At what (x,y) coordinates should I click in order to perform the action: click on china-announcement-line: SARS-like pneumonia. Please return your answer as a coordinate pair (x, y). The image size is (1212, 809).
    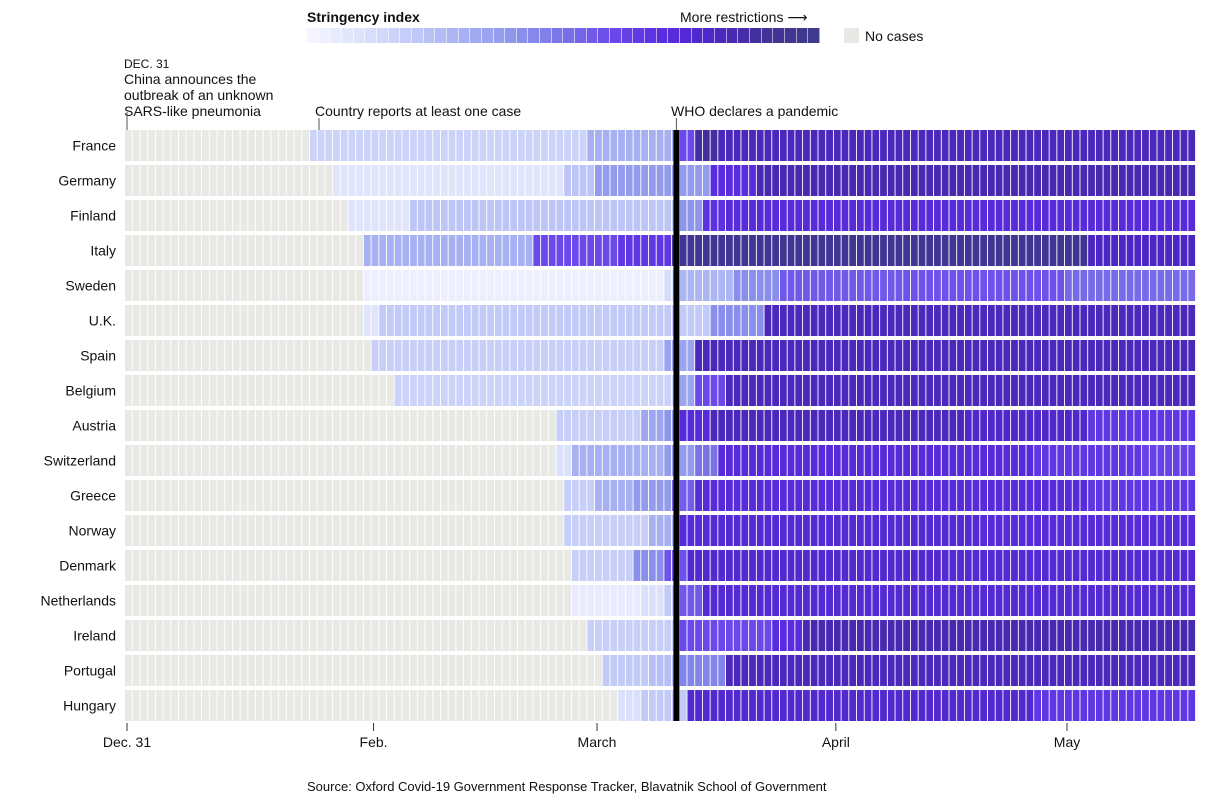
    Looking at the image, I should click on (192, 111).